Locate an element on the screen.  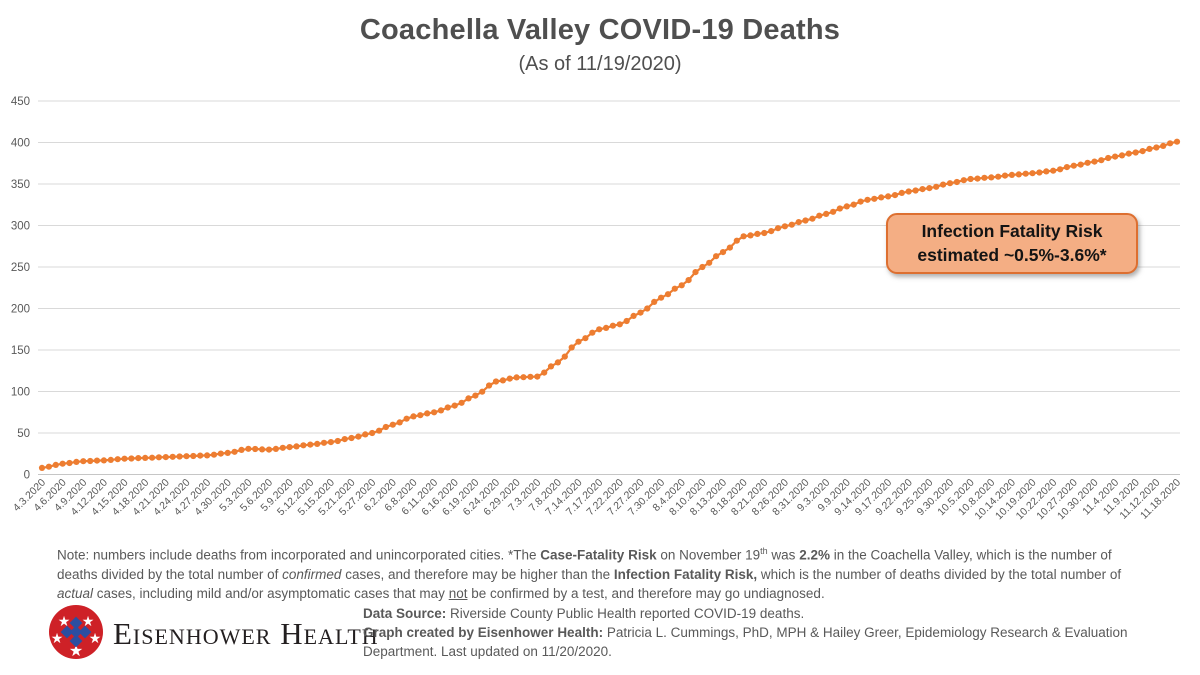
y-axis-tick-label: 50 is located at coordinates (23, 434).